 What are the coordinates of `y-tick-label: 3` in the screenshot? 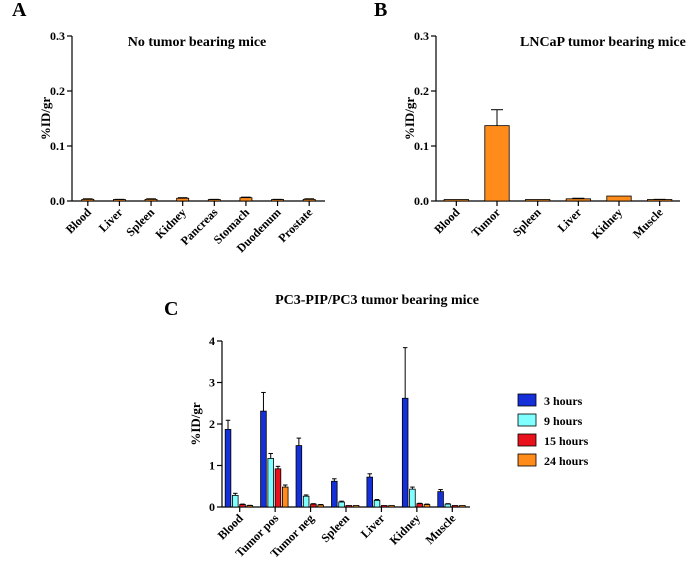 It's located at (212, 383).